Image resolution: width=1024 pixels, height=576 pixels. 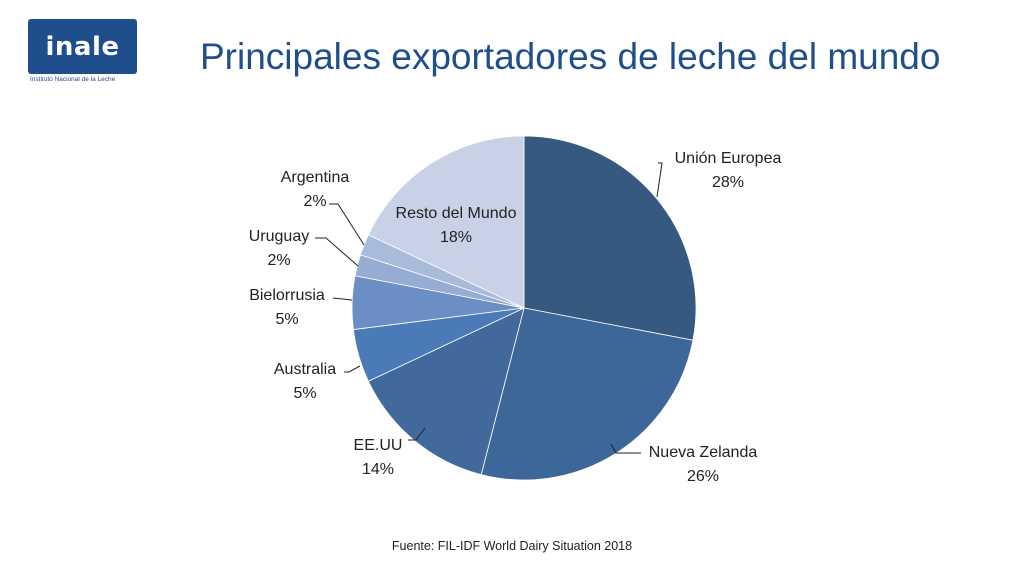 I want to click on slice-value-6: 2%, so click(x=314, y=201).